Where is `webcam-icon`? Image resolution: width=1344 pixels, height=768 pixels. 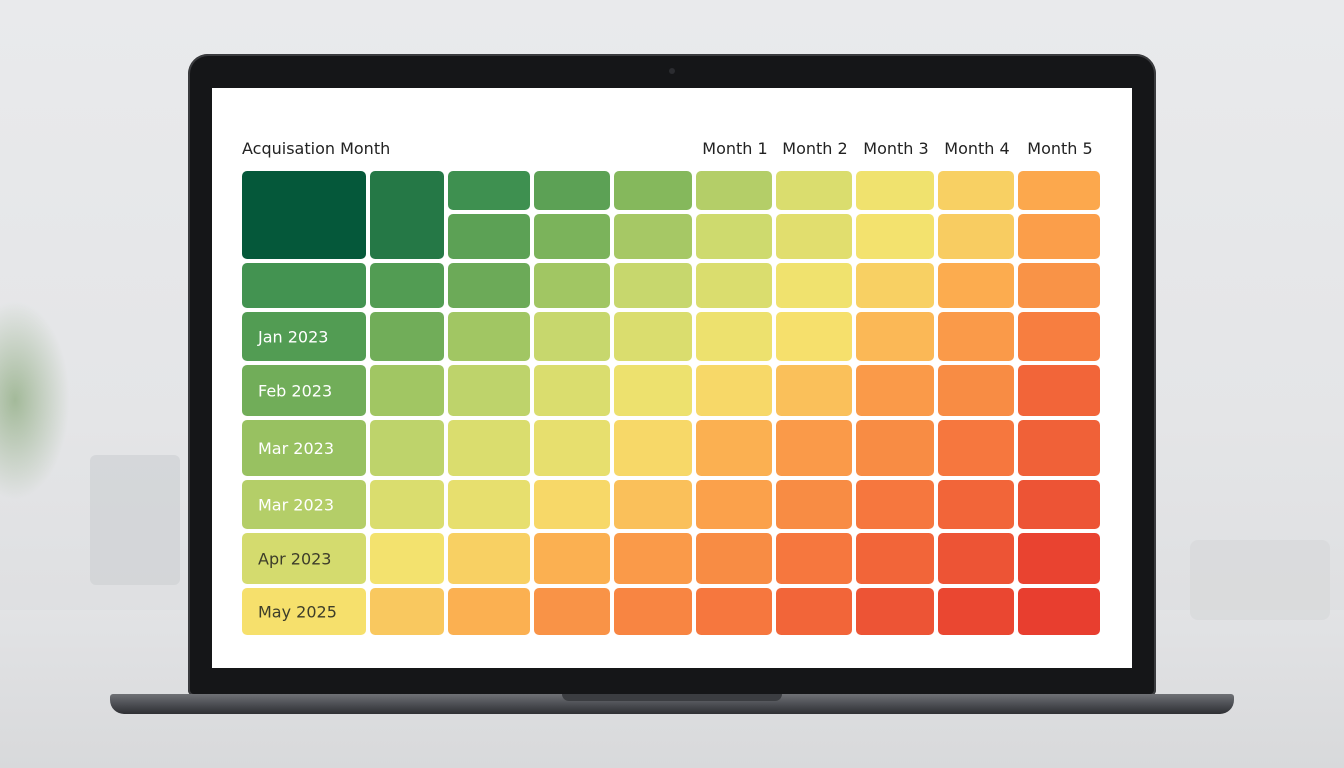 webcam-icon is located at coordinates (672, 71).